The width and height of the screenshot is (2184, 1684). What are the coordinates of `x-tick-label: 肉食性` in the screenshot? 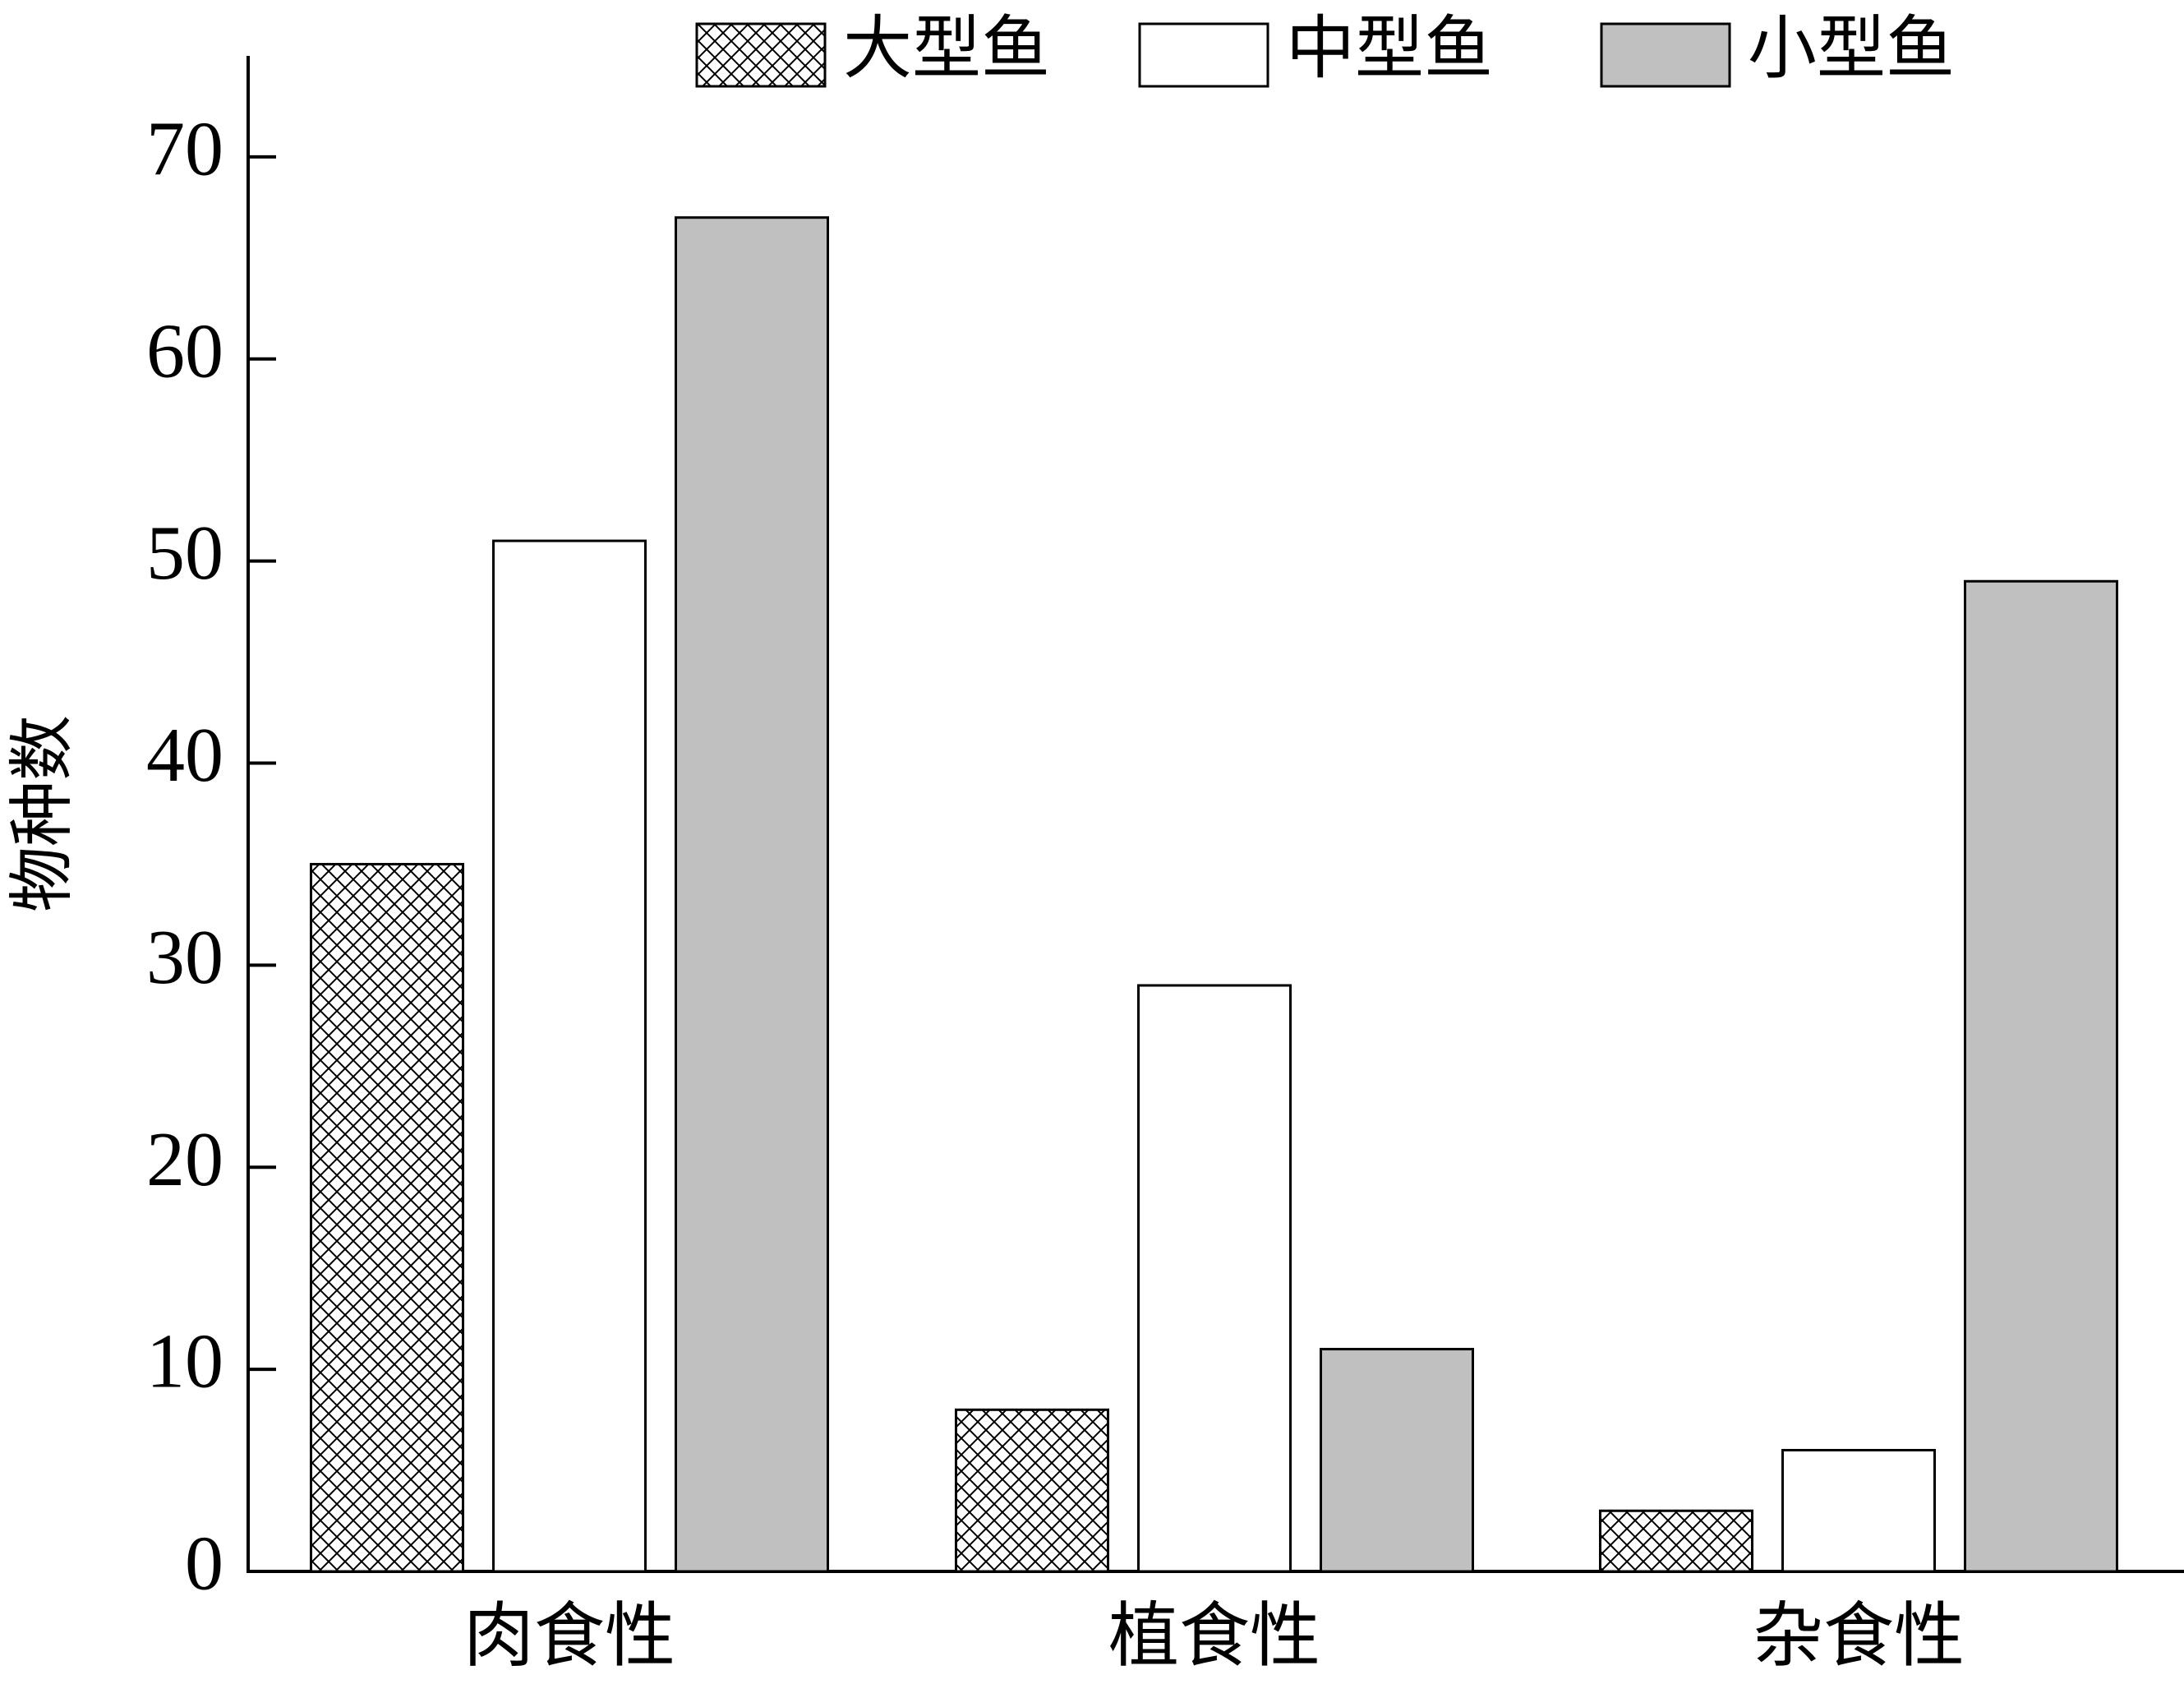 It's located at (569, 1636).